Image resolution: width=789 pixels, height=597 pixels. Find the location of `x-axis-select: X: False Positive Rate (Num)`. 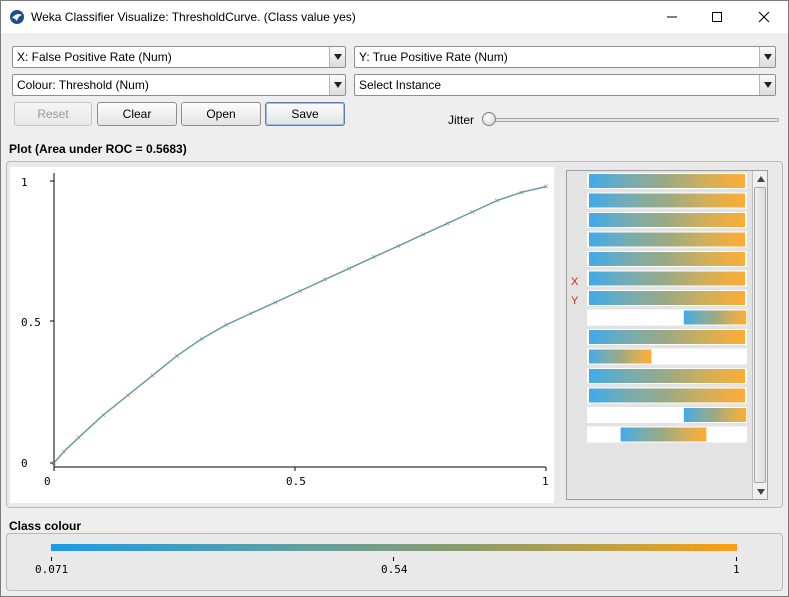

x-axis-select: X: False Positive Rate (Num) is located at coordinates (179, 57).